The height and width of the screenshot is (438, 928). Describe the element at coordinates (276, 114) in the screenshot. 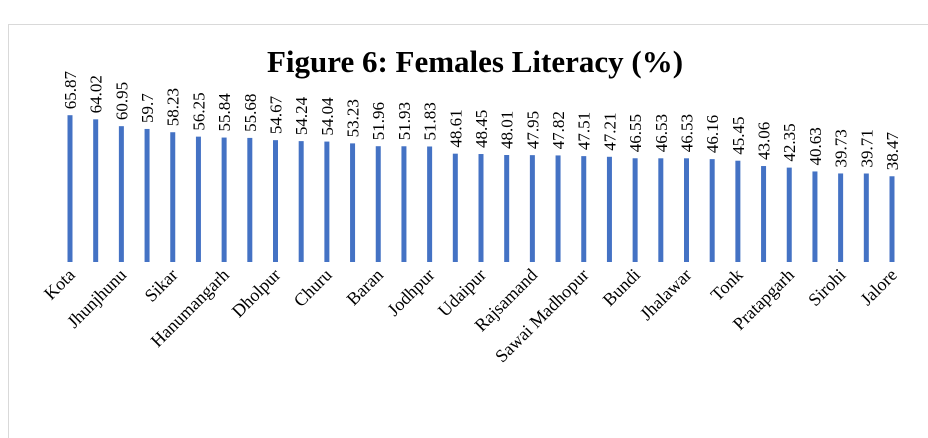

I see `data-label: 54.67` at that location.